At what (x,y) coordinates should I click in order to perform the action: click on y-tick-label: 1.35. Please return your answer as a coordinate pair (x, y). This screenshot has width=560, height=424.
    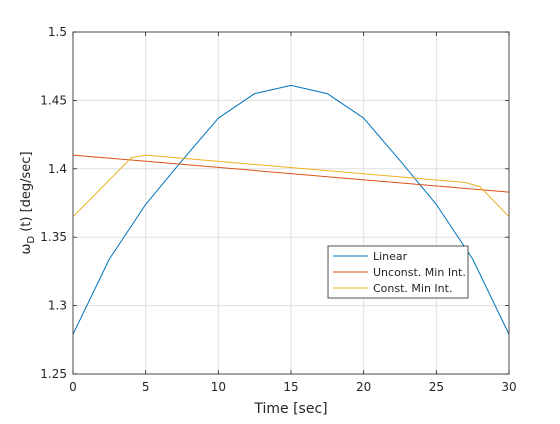
    Looking at the image, I should click on (53, 237).